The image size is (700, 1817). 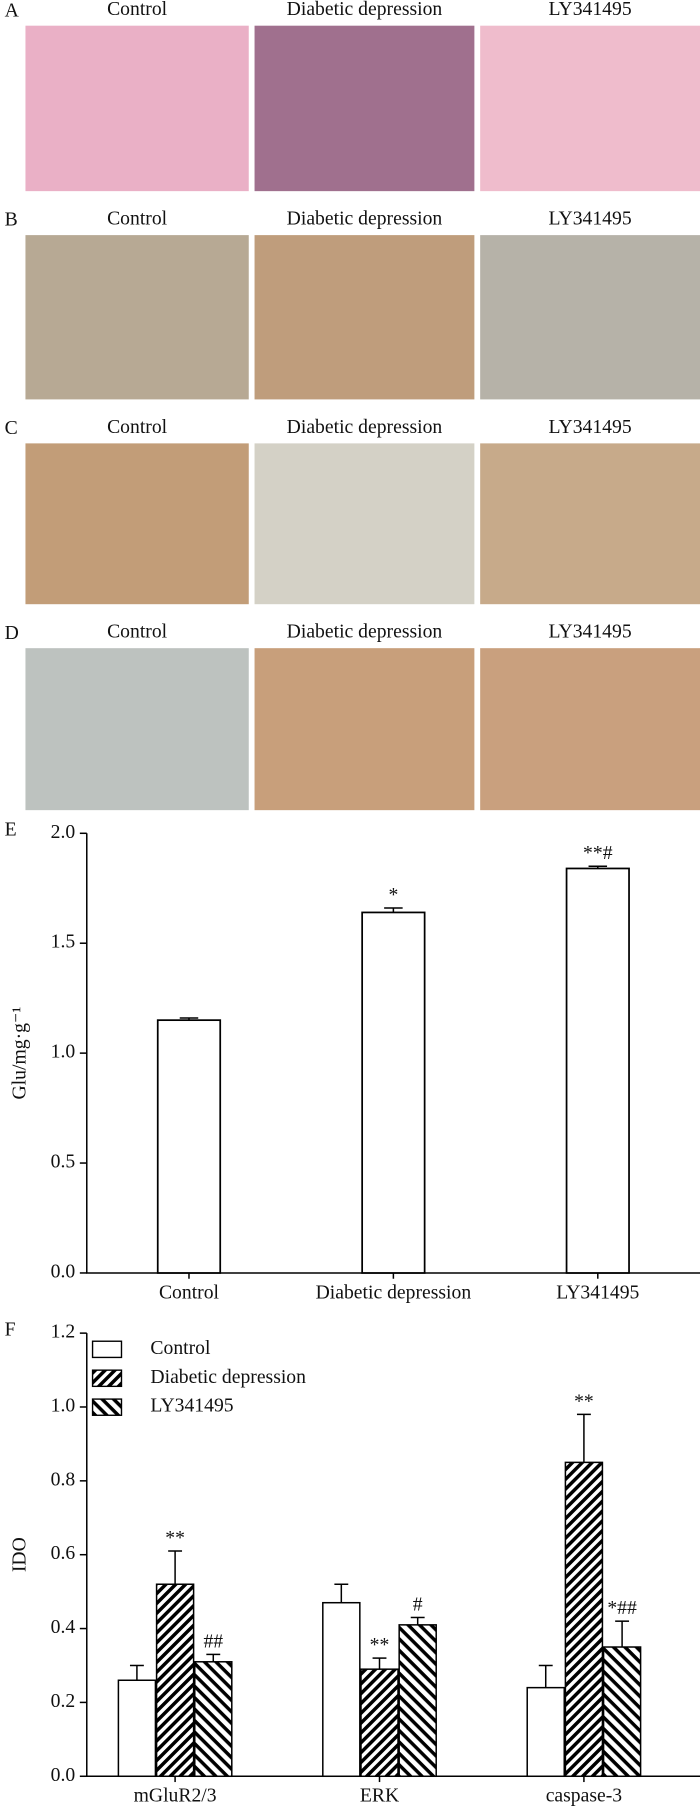 I want to click on y-tick-label: 1.5, so click(x=63, y=942).